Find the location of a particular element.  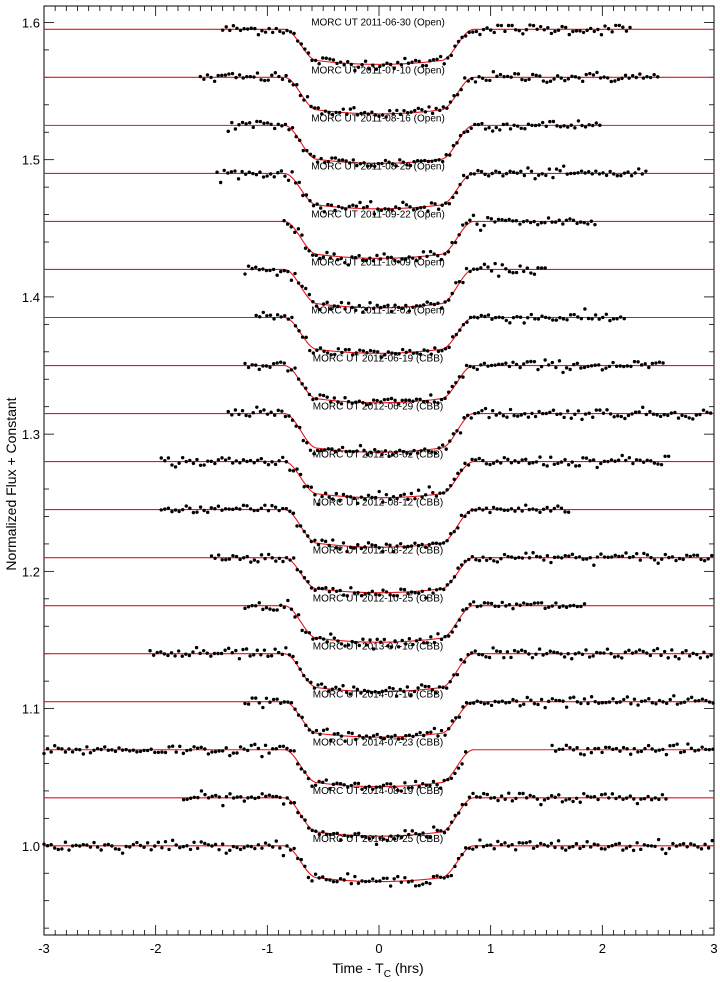

x-tick-label: -1 is located at coordinates (268, 948).